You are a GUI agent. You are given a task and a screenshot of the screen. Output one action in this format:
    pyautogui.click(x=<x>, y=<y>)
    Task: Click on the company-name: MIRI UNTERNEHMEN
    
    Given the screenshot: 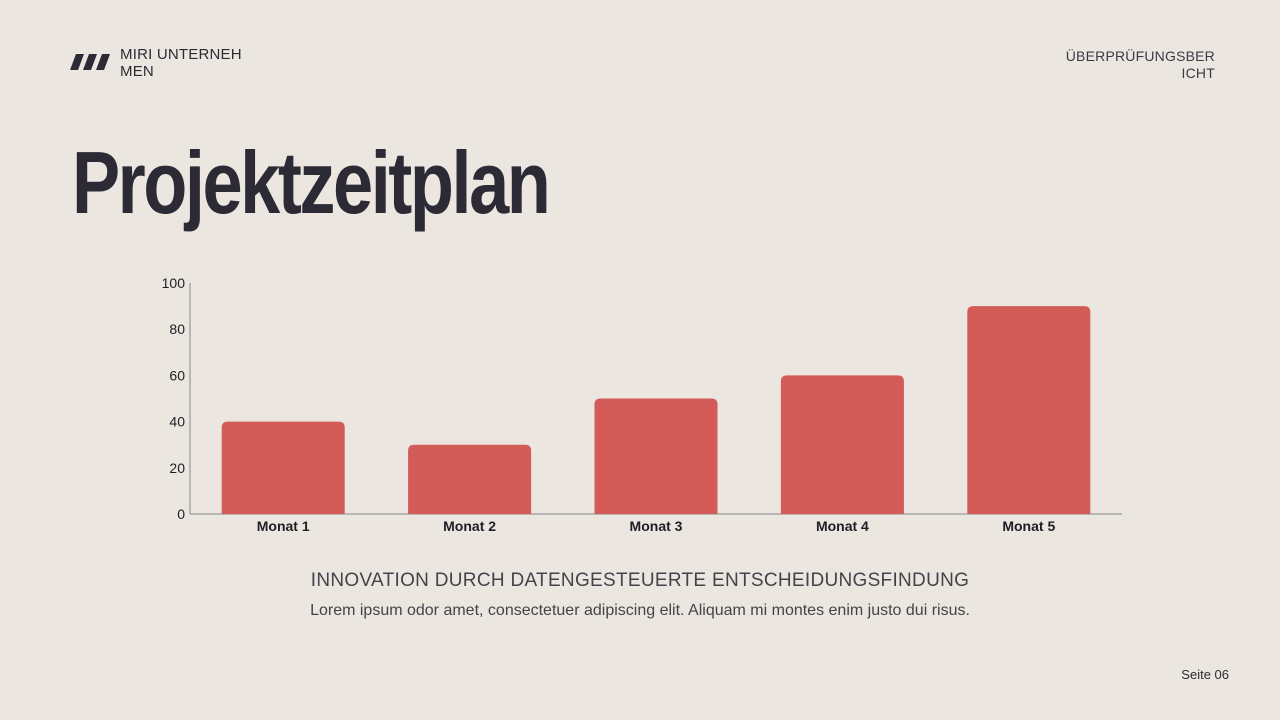 What is the action you would take?
    pyautogui.click(x=181, y=63)
    